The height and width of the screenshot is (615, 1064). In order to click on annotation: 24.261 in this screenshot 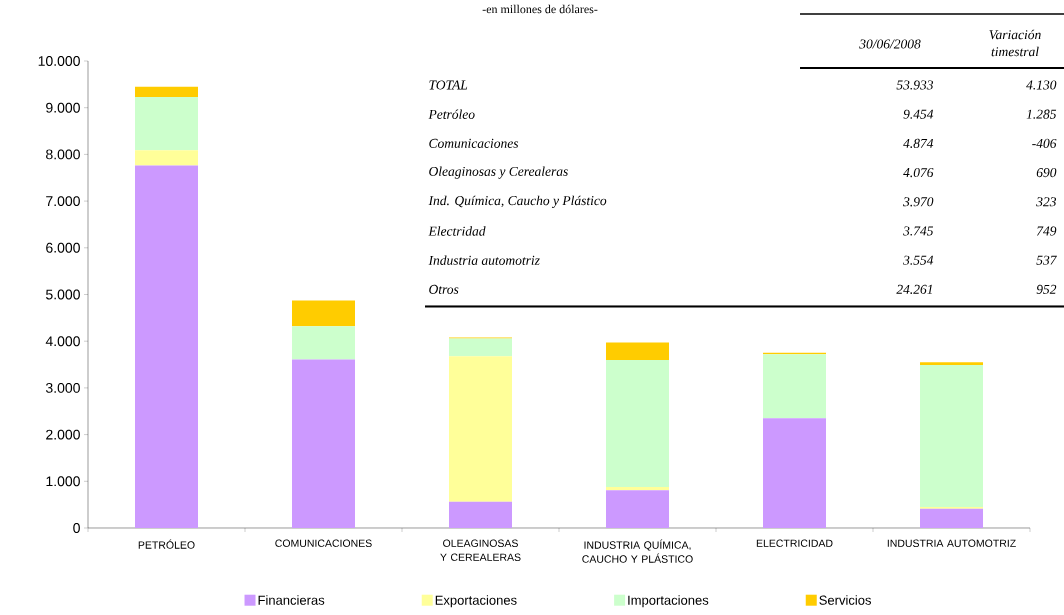, I will do `click(914, 289)`.